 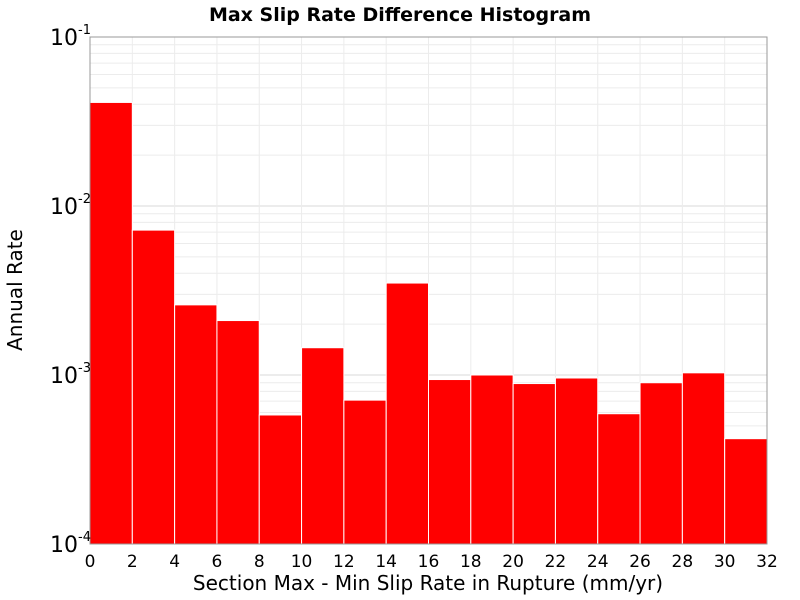 I want to click on y-tick-label: 10⁻⁴, so click(x=70, y=544).